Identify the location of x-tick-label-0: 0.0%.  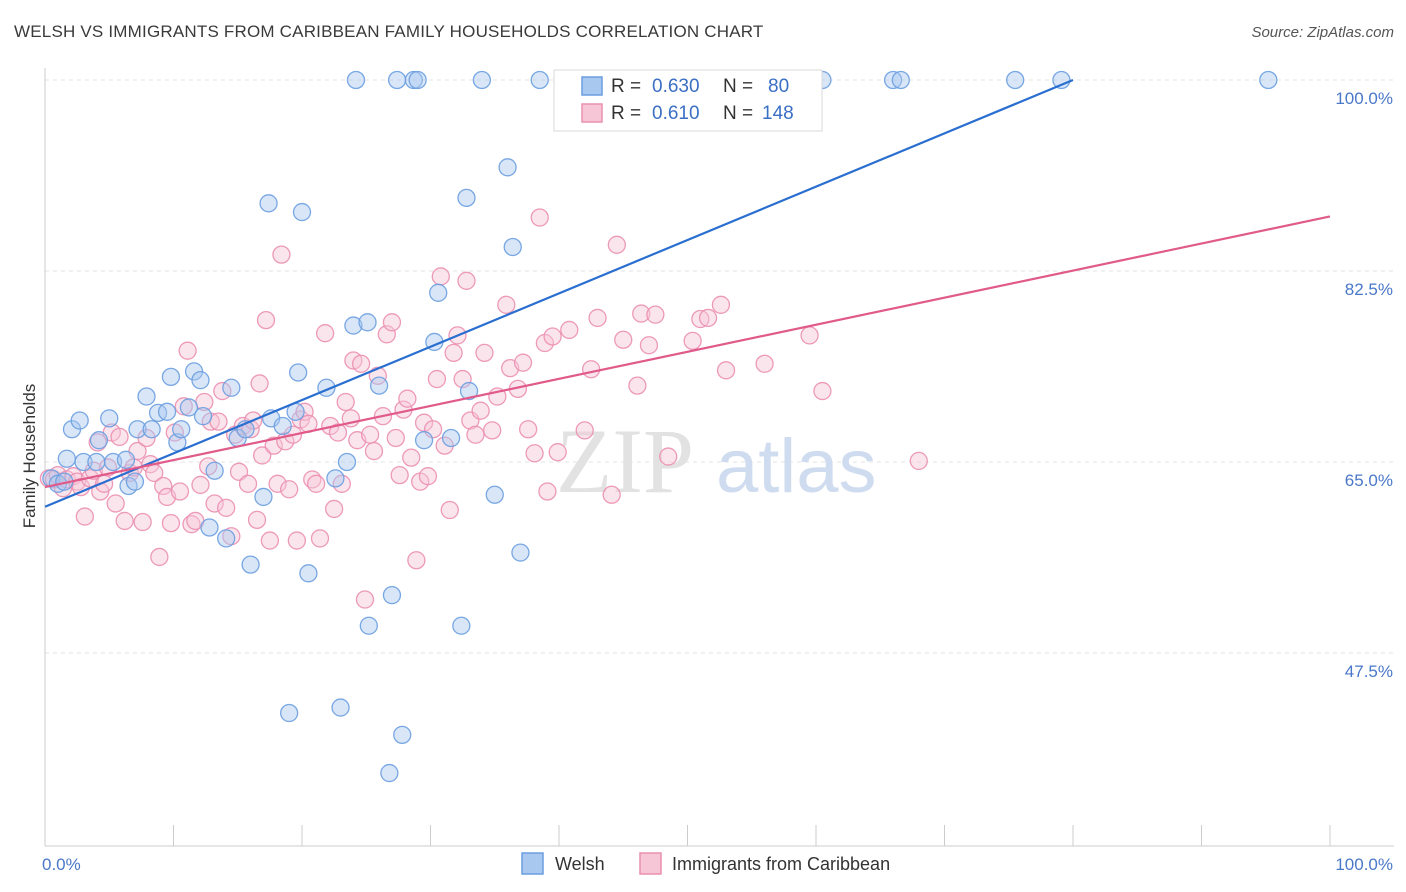
(61, 864).